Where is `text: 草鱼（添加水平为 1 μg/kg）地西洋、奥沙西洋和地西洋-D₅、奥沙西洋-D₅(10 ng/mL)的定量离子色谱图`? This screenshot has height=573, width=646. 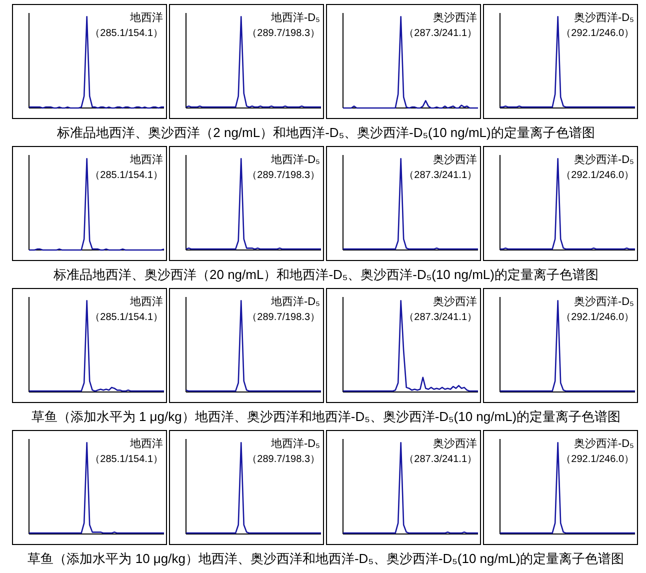
text: 草鱼（添加水平为 1 μg/kg）地西洋、奥沙西洋和地西洋-D₅、奥沙西洋-D₅(10 ng/mL)的定量离子色谱图 is located at coordinates (326, 417).